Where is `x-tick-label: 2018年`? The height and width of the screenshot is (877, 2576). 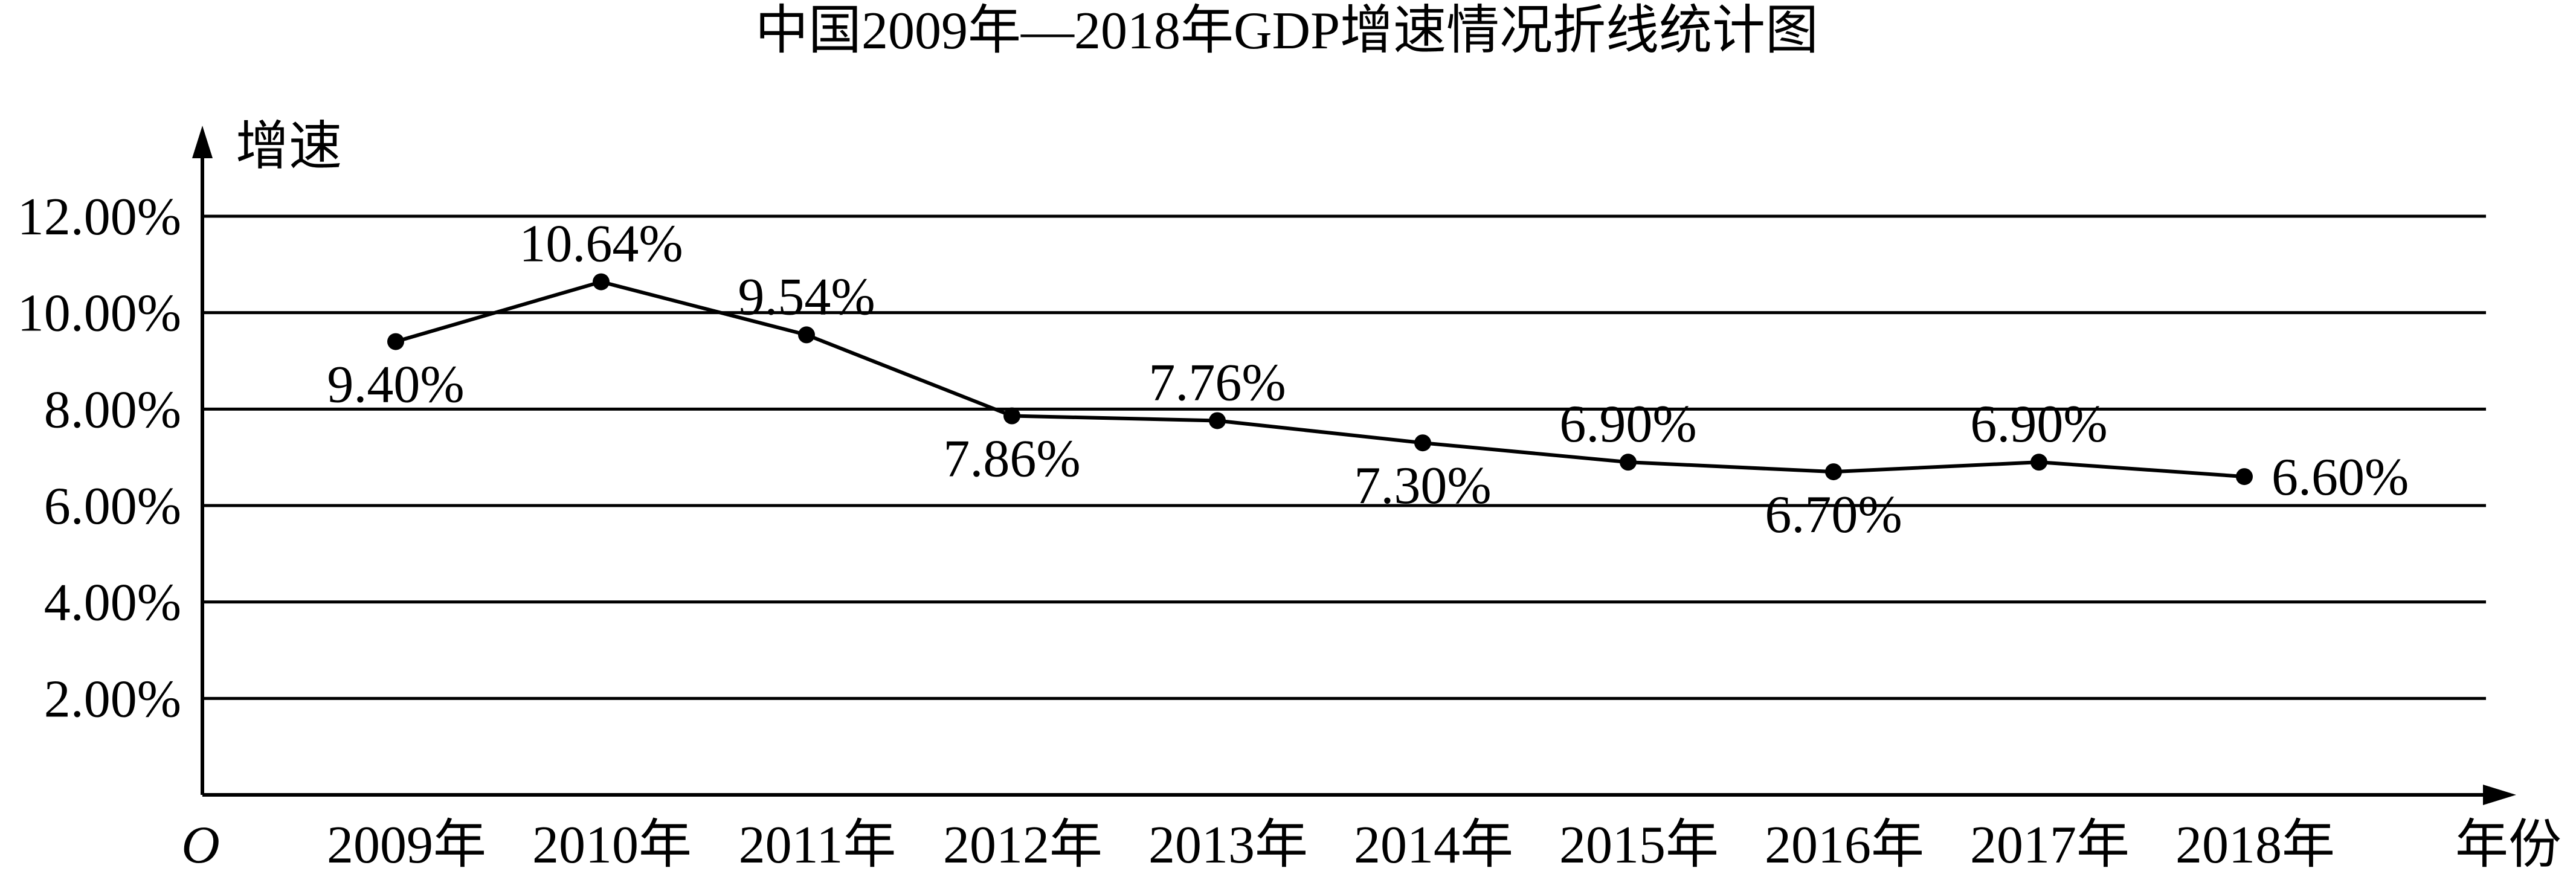 x-tick-label: 2018年 is located at coordinates (2255, 845).